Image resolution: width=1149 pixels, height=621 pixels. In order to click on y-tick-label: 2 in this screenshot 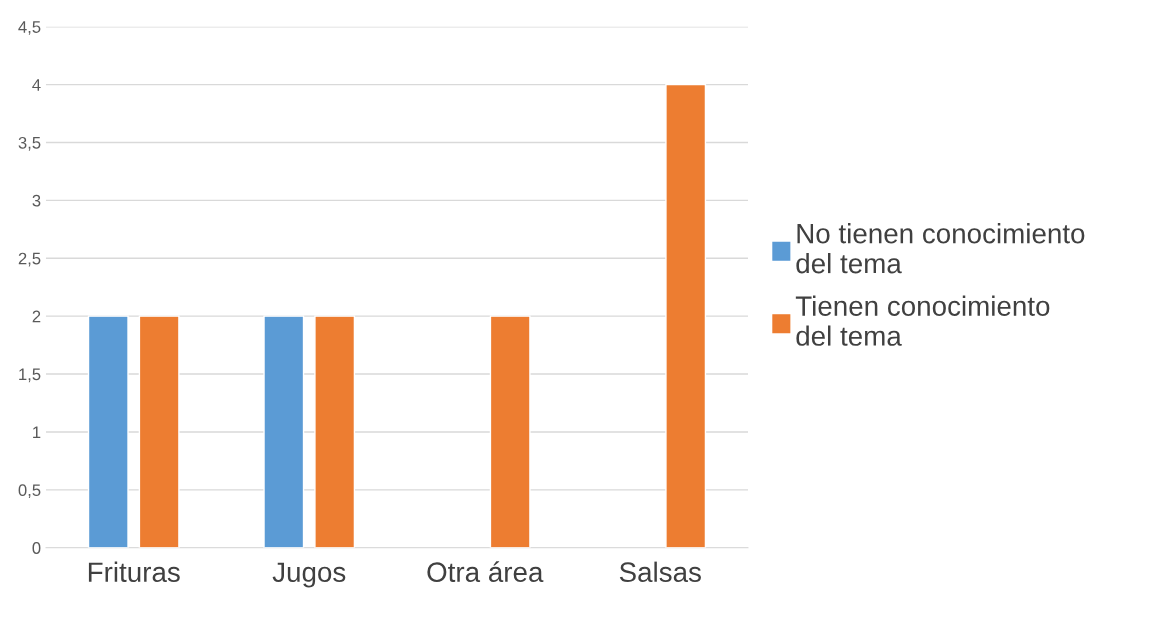, I will do `click(36, 316)`.